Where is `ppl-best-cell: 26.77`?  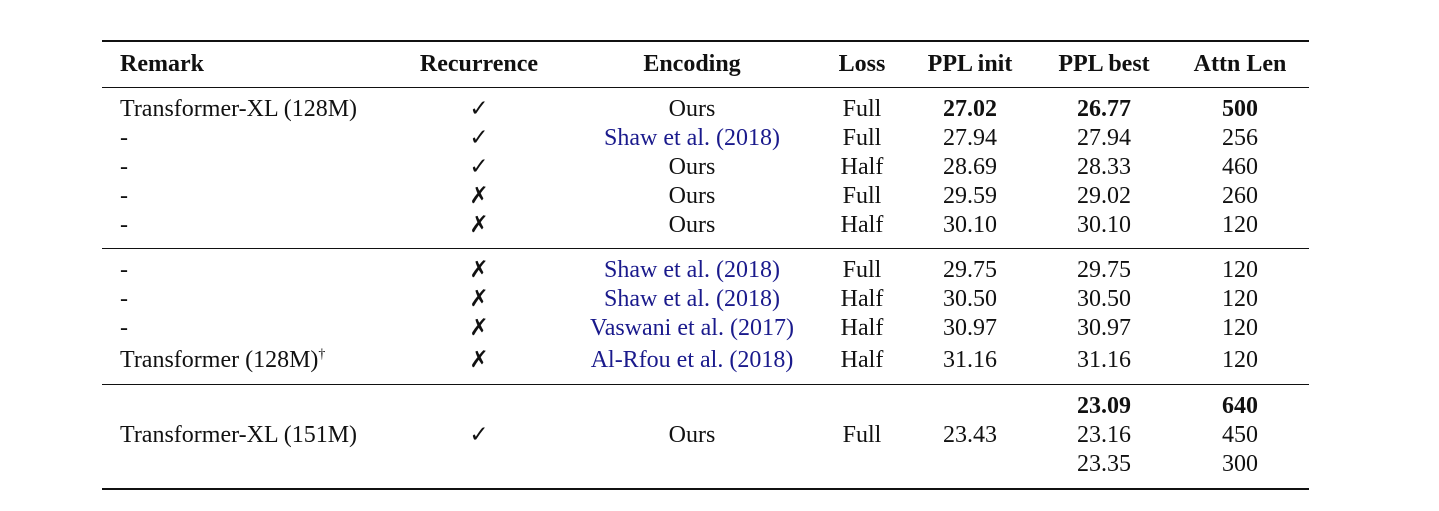
ppl-best-cell: 26.77 is located at coordinates (1104, 109).